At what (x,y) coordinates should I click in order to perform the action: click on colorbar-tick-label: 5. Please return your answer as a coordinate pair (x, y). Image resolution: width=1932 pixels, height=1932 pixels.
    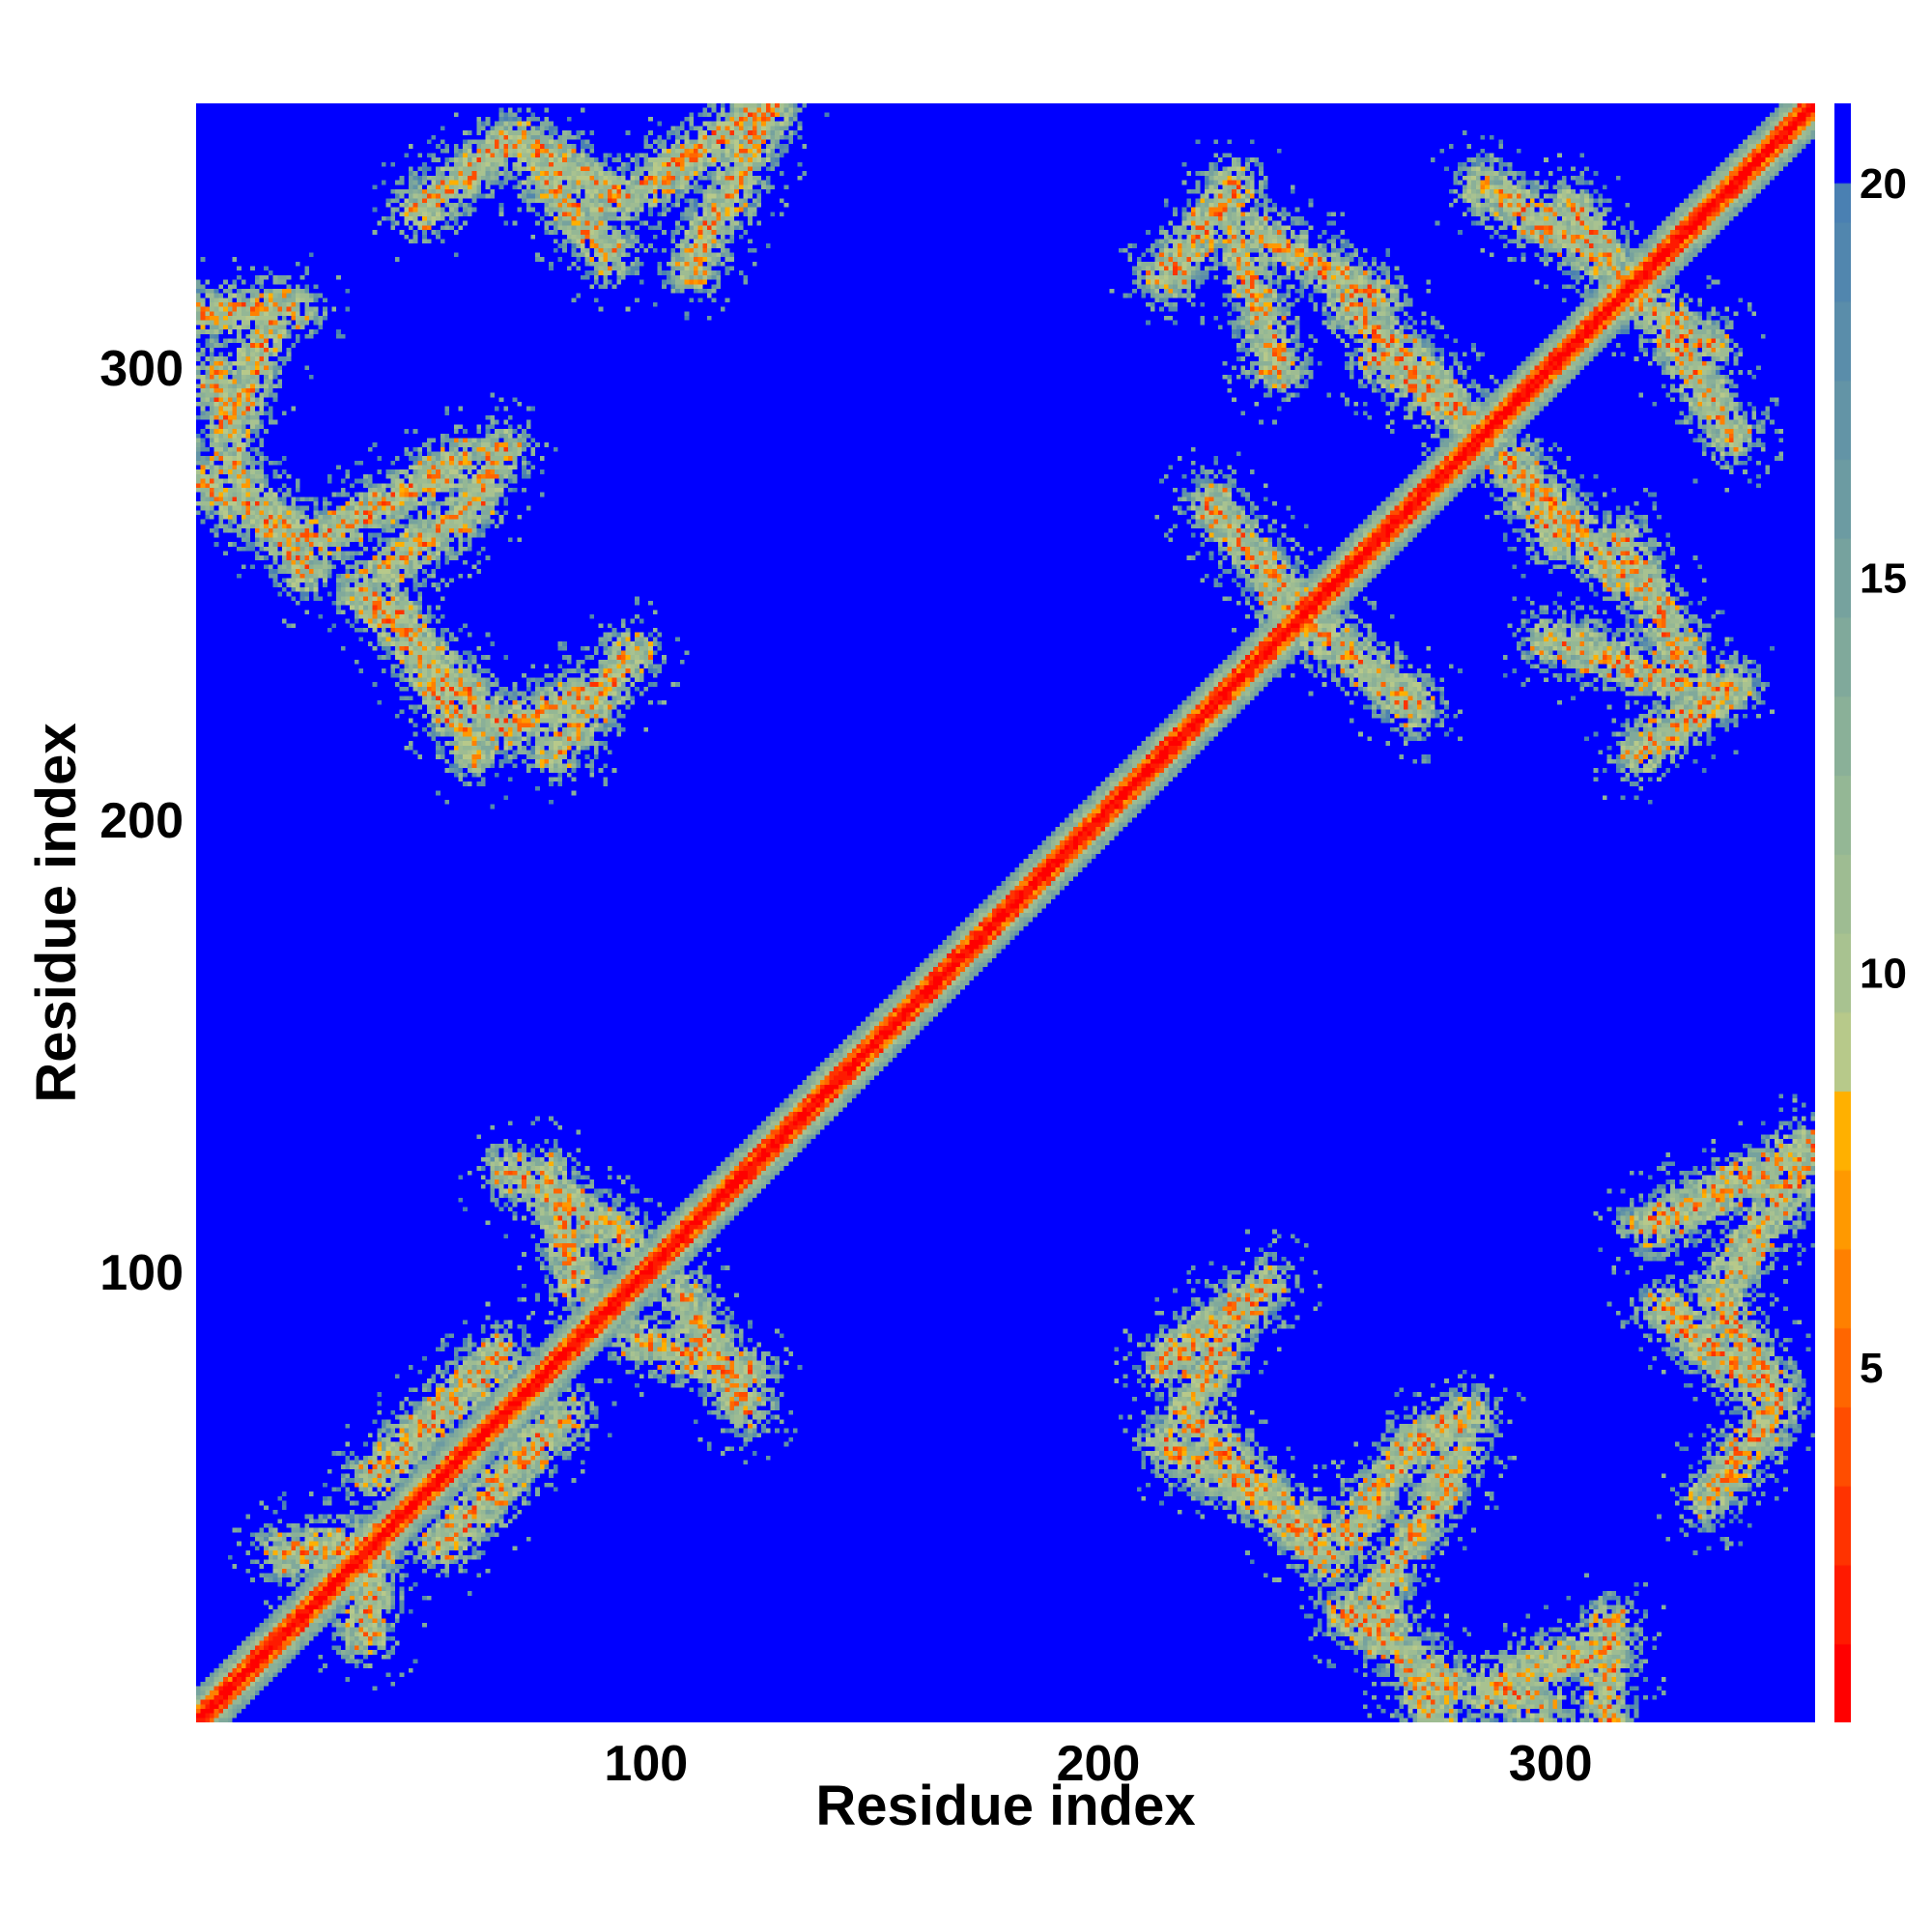
    Looking at the image, I should click on (1871, 1368).